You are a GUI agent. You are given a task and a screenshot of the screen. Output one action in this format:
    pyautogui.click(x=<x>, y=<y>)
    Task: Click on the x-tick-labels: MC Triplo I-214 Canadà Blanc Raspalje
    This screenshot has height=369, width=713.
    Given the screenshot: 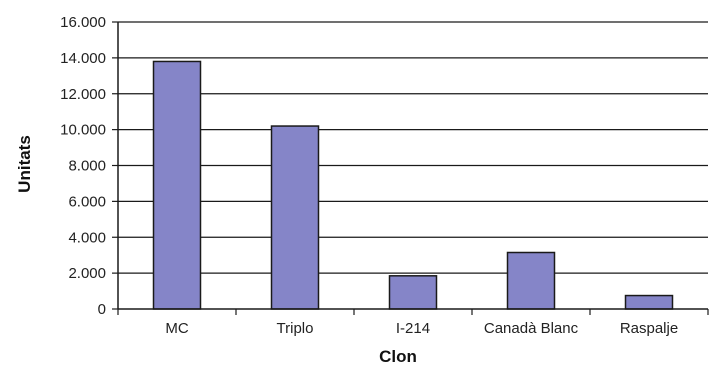 What is the action you would take?
    pyautogui.click(x=421, y=328)
    